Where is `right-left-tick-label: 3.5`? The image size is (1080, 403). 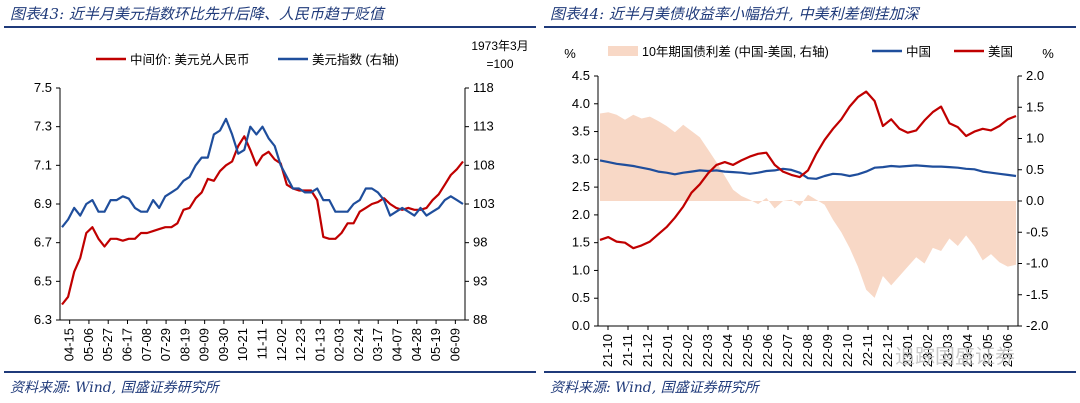 right-left-tick-label: 3.5 is located at coordinates (581, 131).